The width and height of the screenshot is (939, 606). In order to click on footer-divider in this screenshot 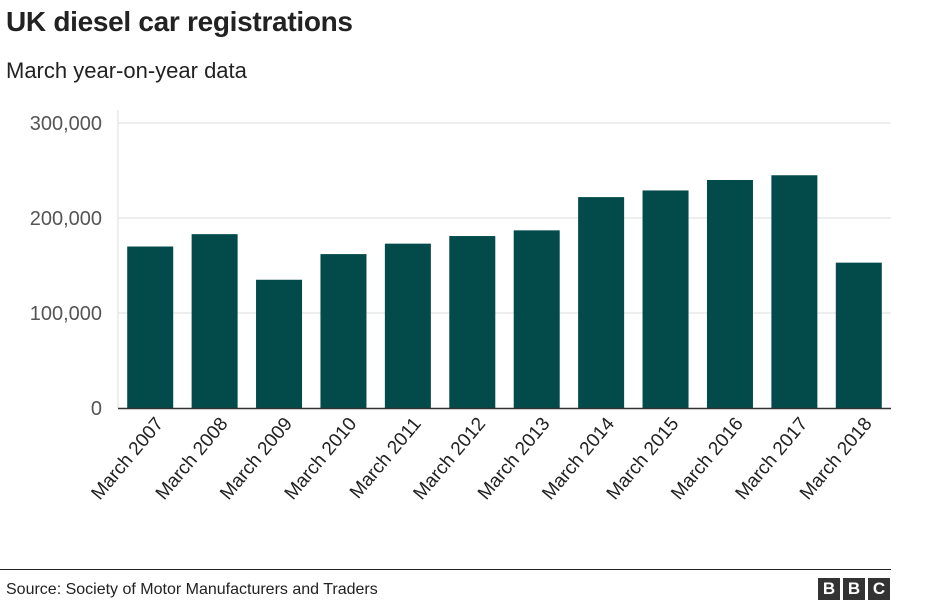, I will do `click(445, 569)`.